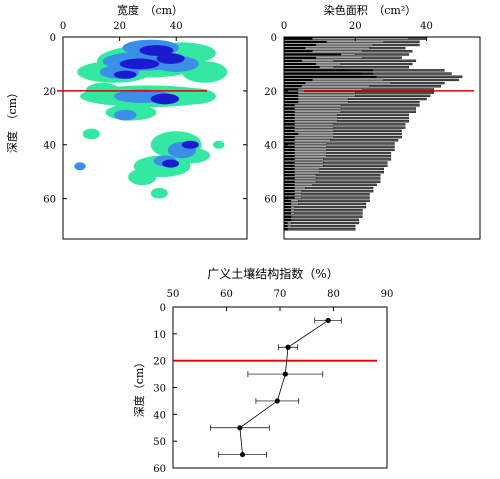  I want to click on p1-x-tick-label-0: 0, so click(63, 26).